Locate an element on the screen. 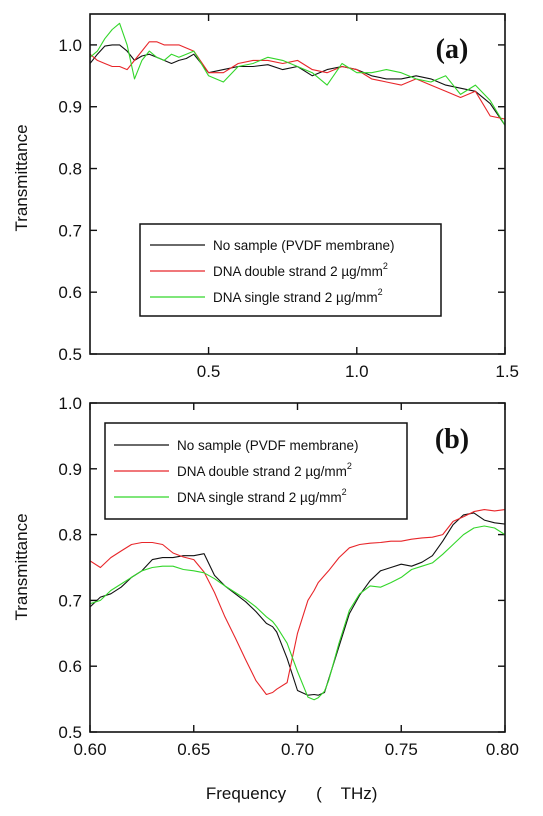  x-axis-title: Frequency ( THz) is located at coordinates (292, 793).